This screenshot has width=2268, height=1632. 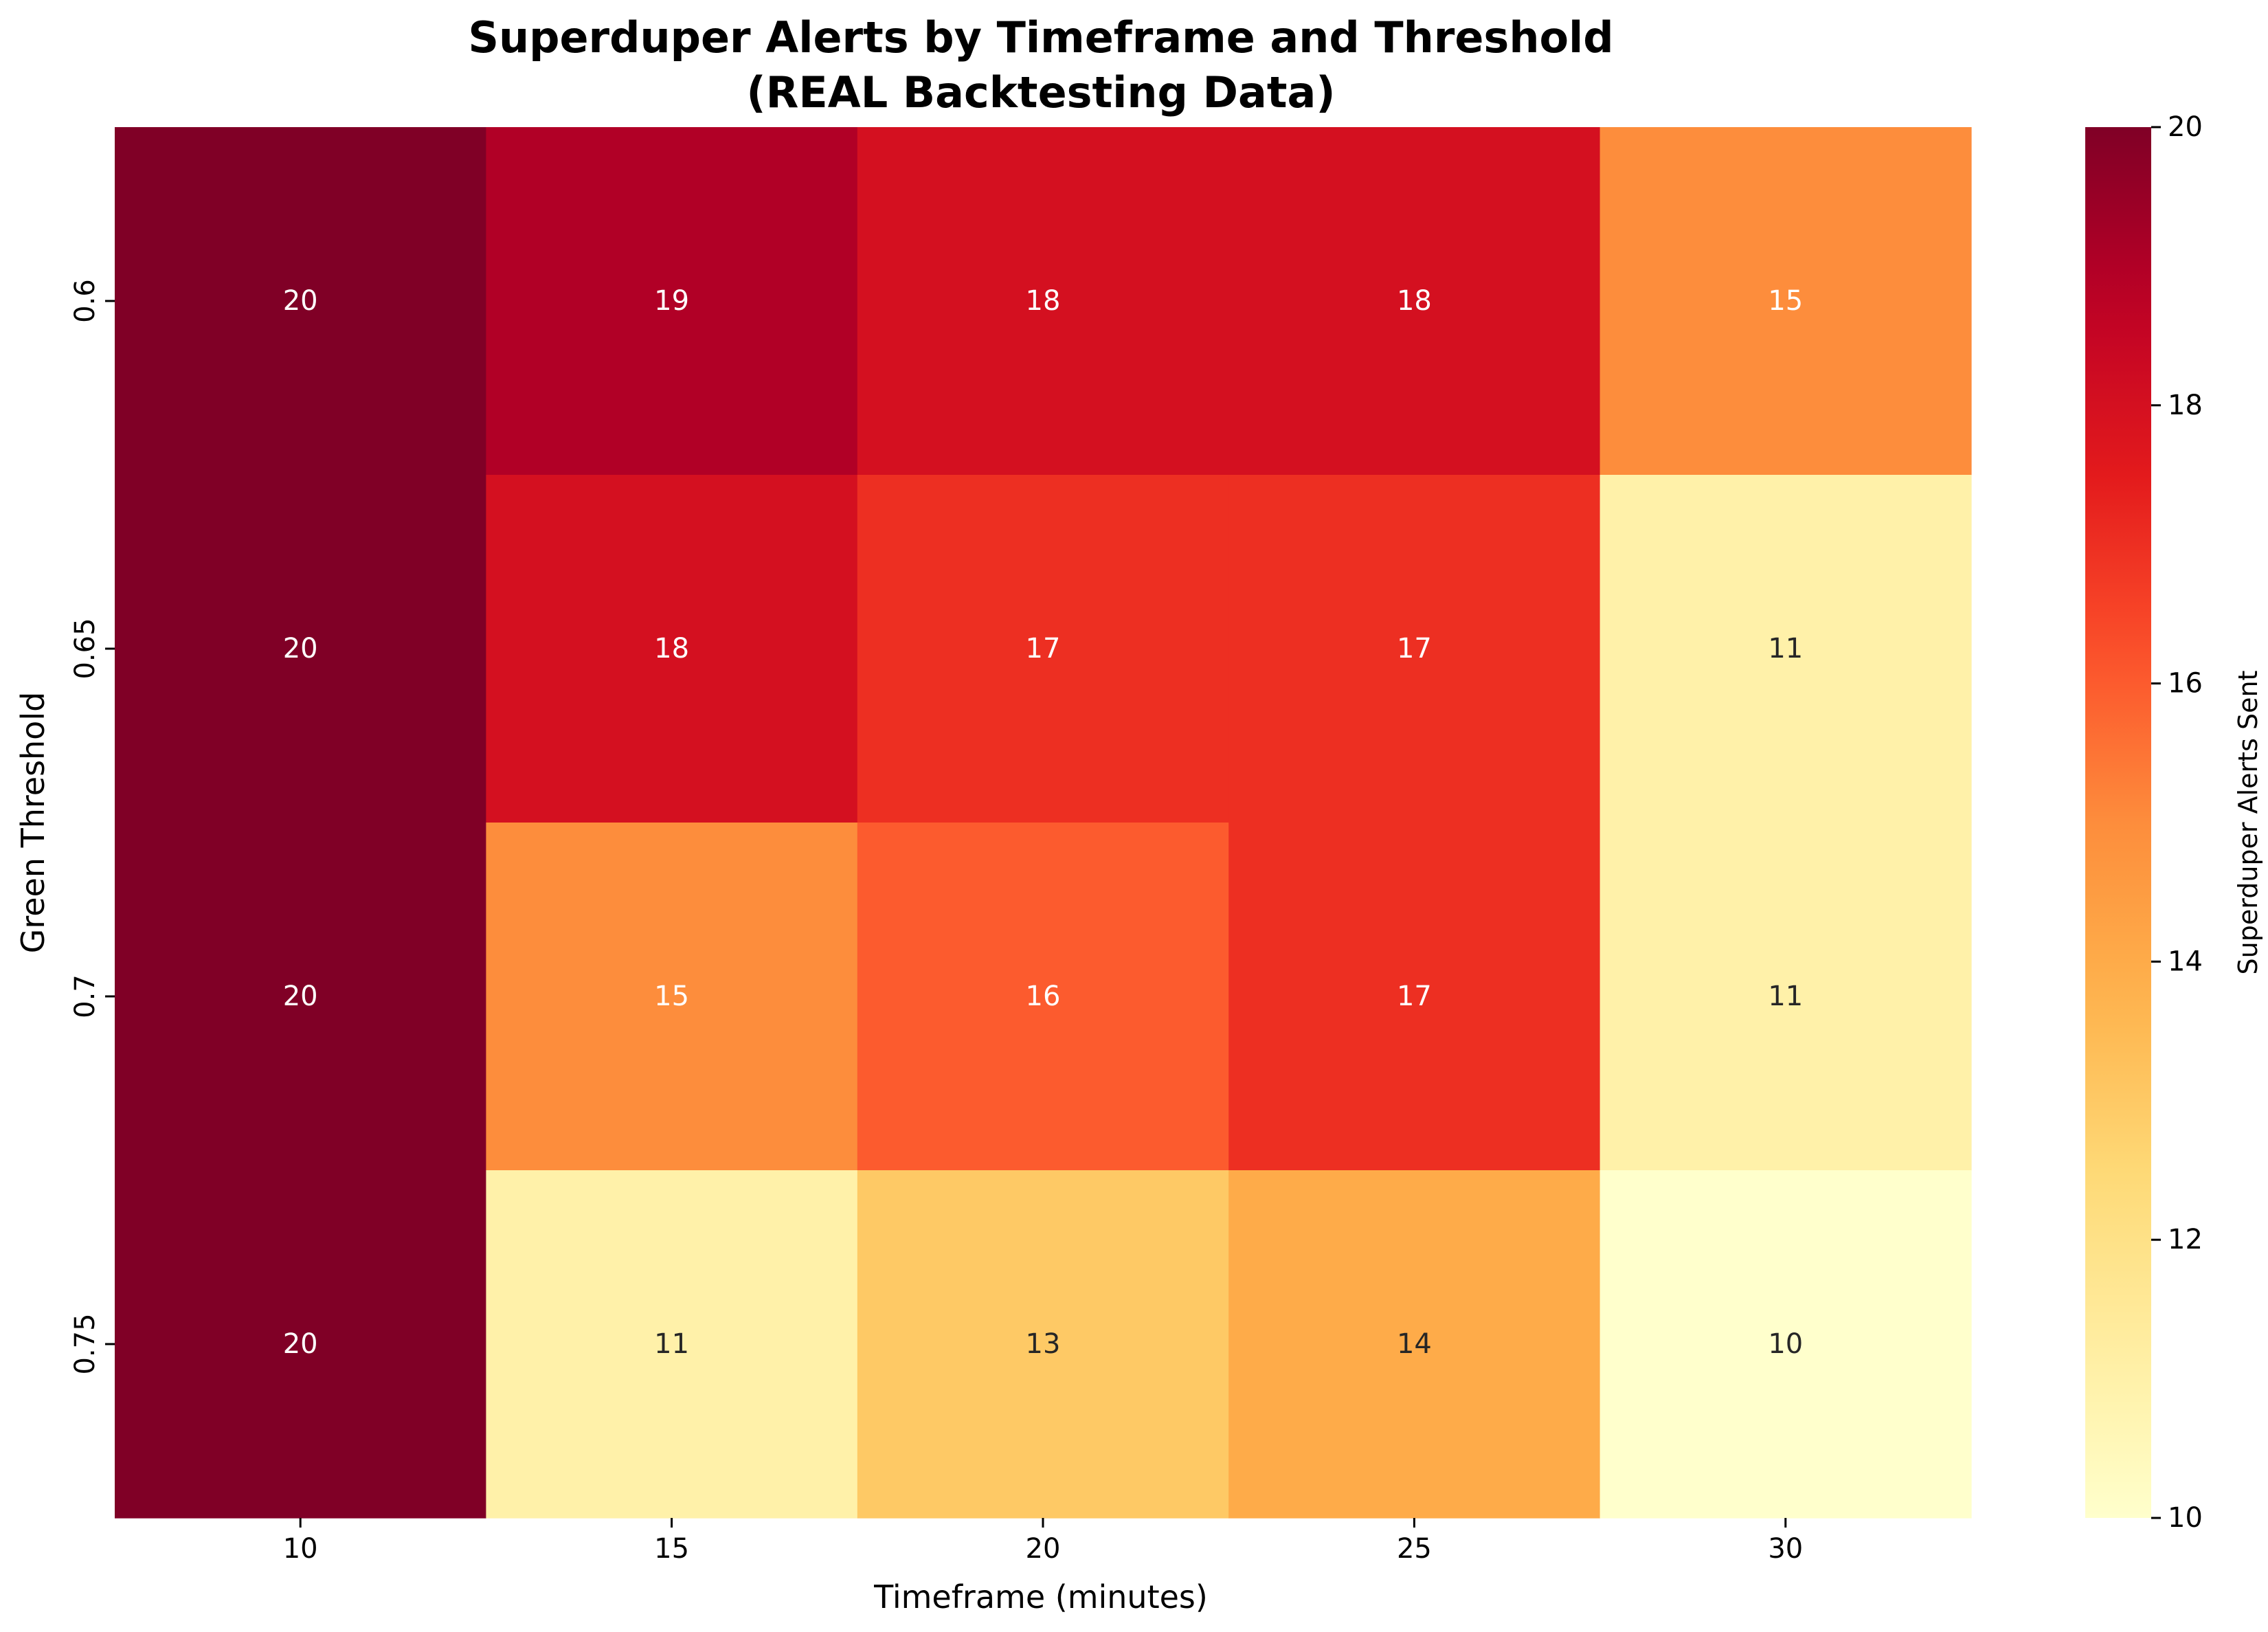 What do you see at coordinates (2177, 822) in the screenshot?
I see `colorbar-ticks: 10 12 14 16 18 20` at bounding box center [2177, 822].